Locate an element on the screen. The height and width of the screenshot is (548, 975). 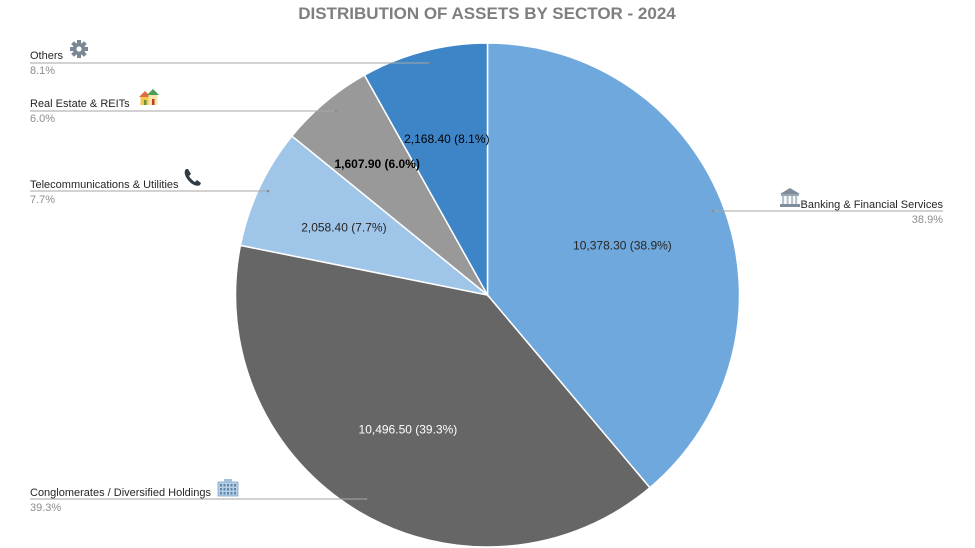
leader-dot-real-estate-reits is located at coordinates (336, 111).